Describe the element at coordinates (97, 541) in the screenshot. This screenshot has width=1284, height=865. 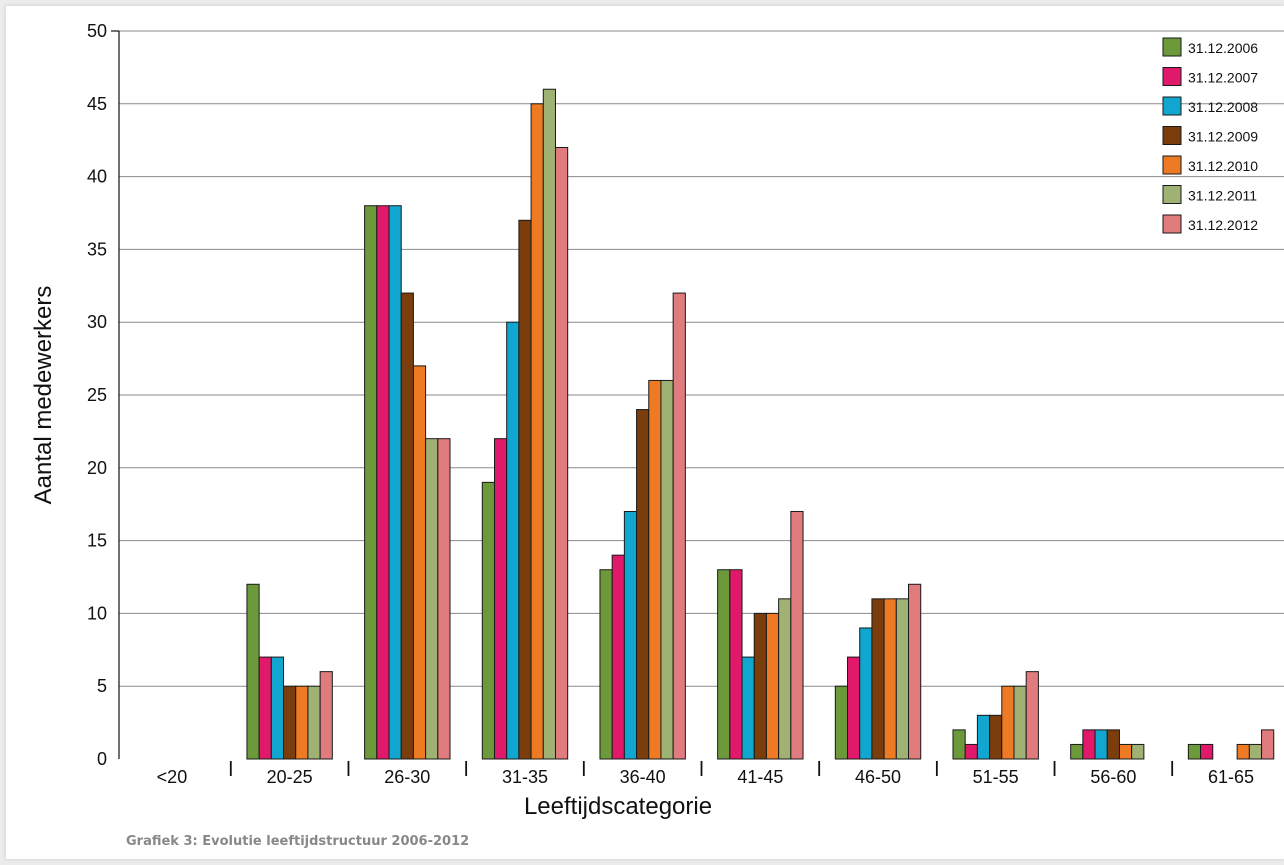
I see `y-tick-label: 15` at that location.